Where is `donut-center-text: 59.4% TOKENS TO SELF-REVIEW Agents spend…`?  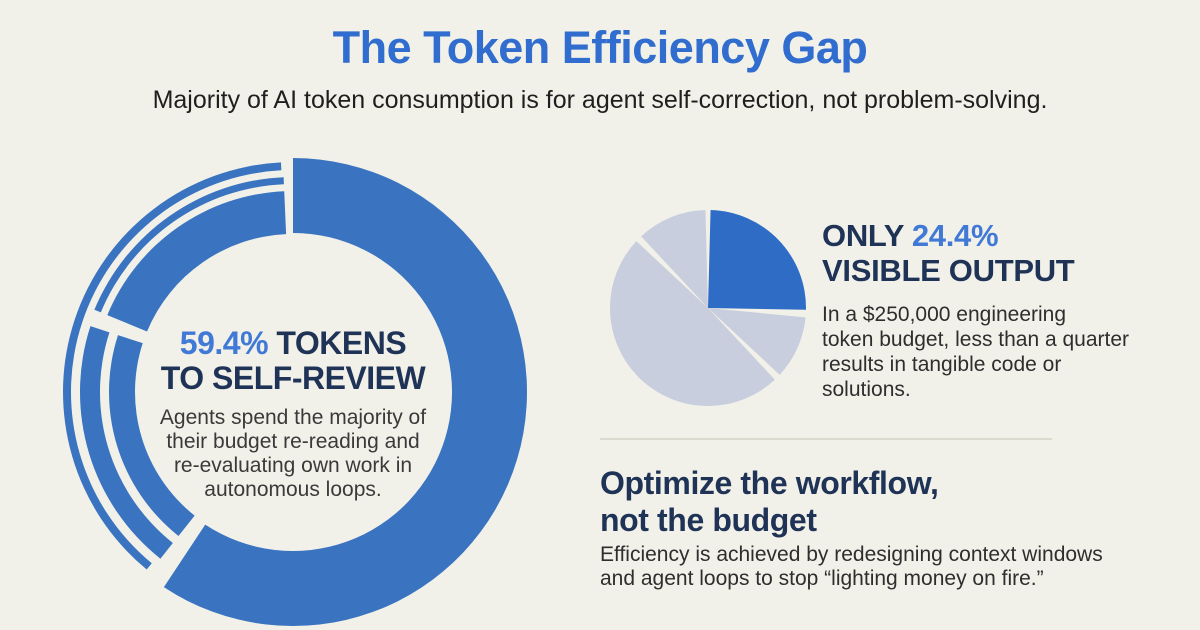 donut-center-text: 59.4% TOKENS TO SELF-REVIEW Agents spend… is located at coordinates (293, 414).